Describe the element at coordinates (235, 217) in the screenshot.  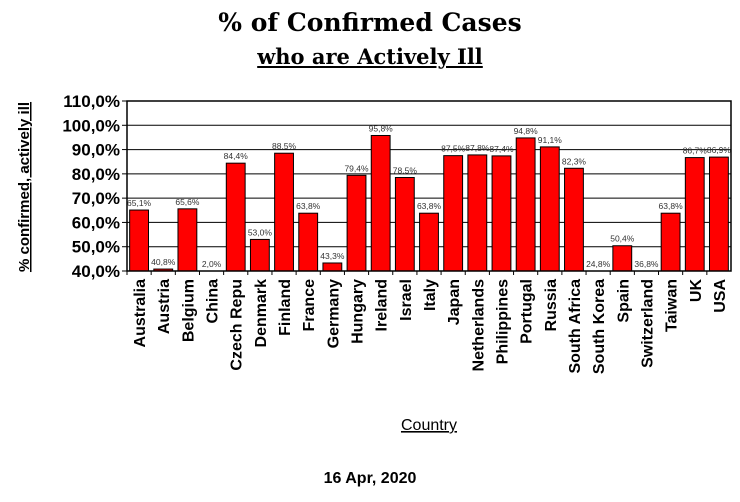
I see `bar-czech-repu` at that location.